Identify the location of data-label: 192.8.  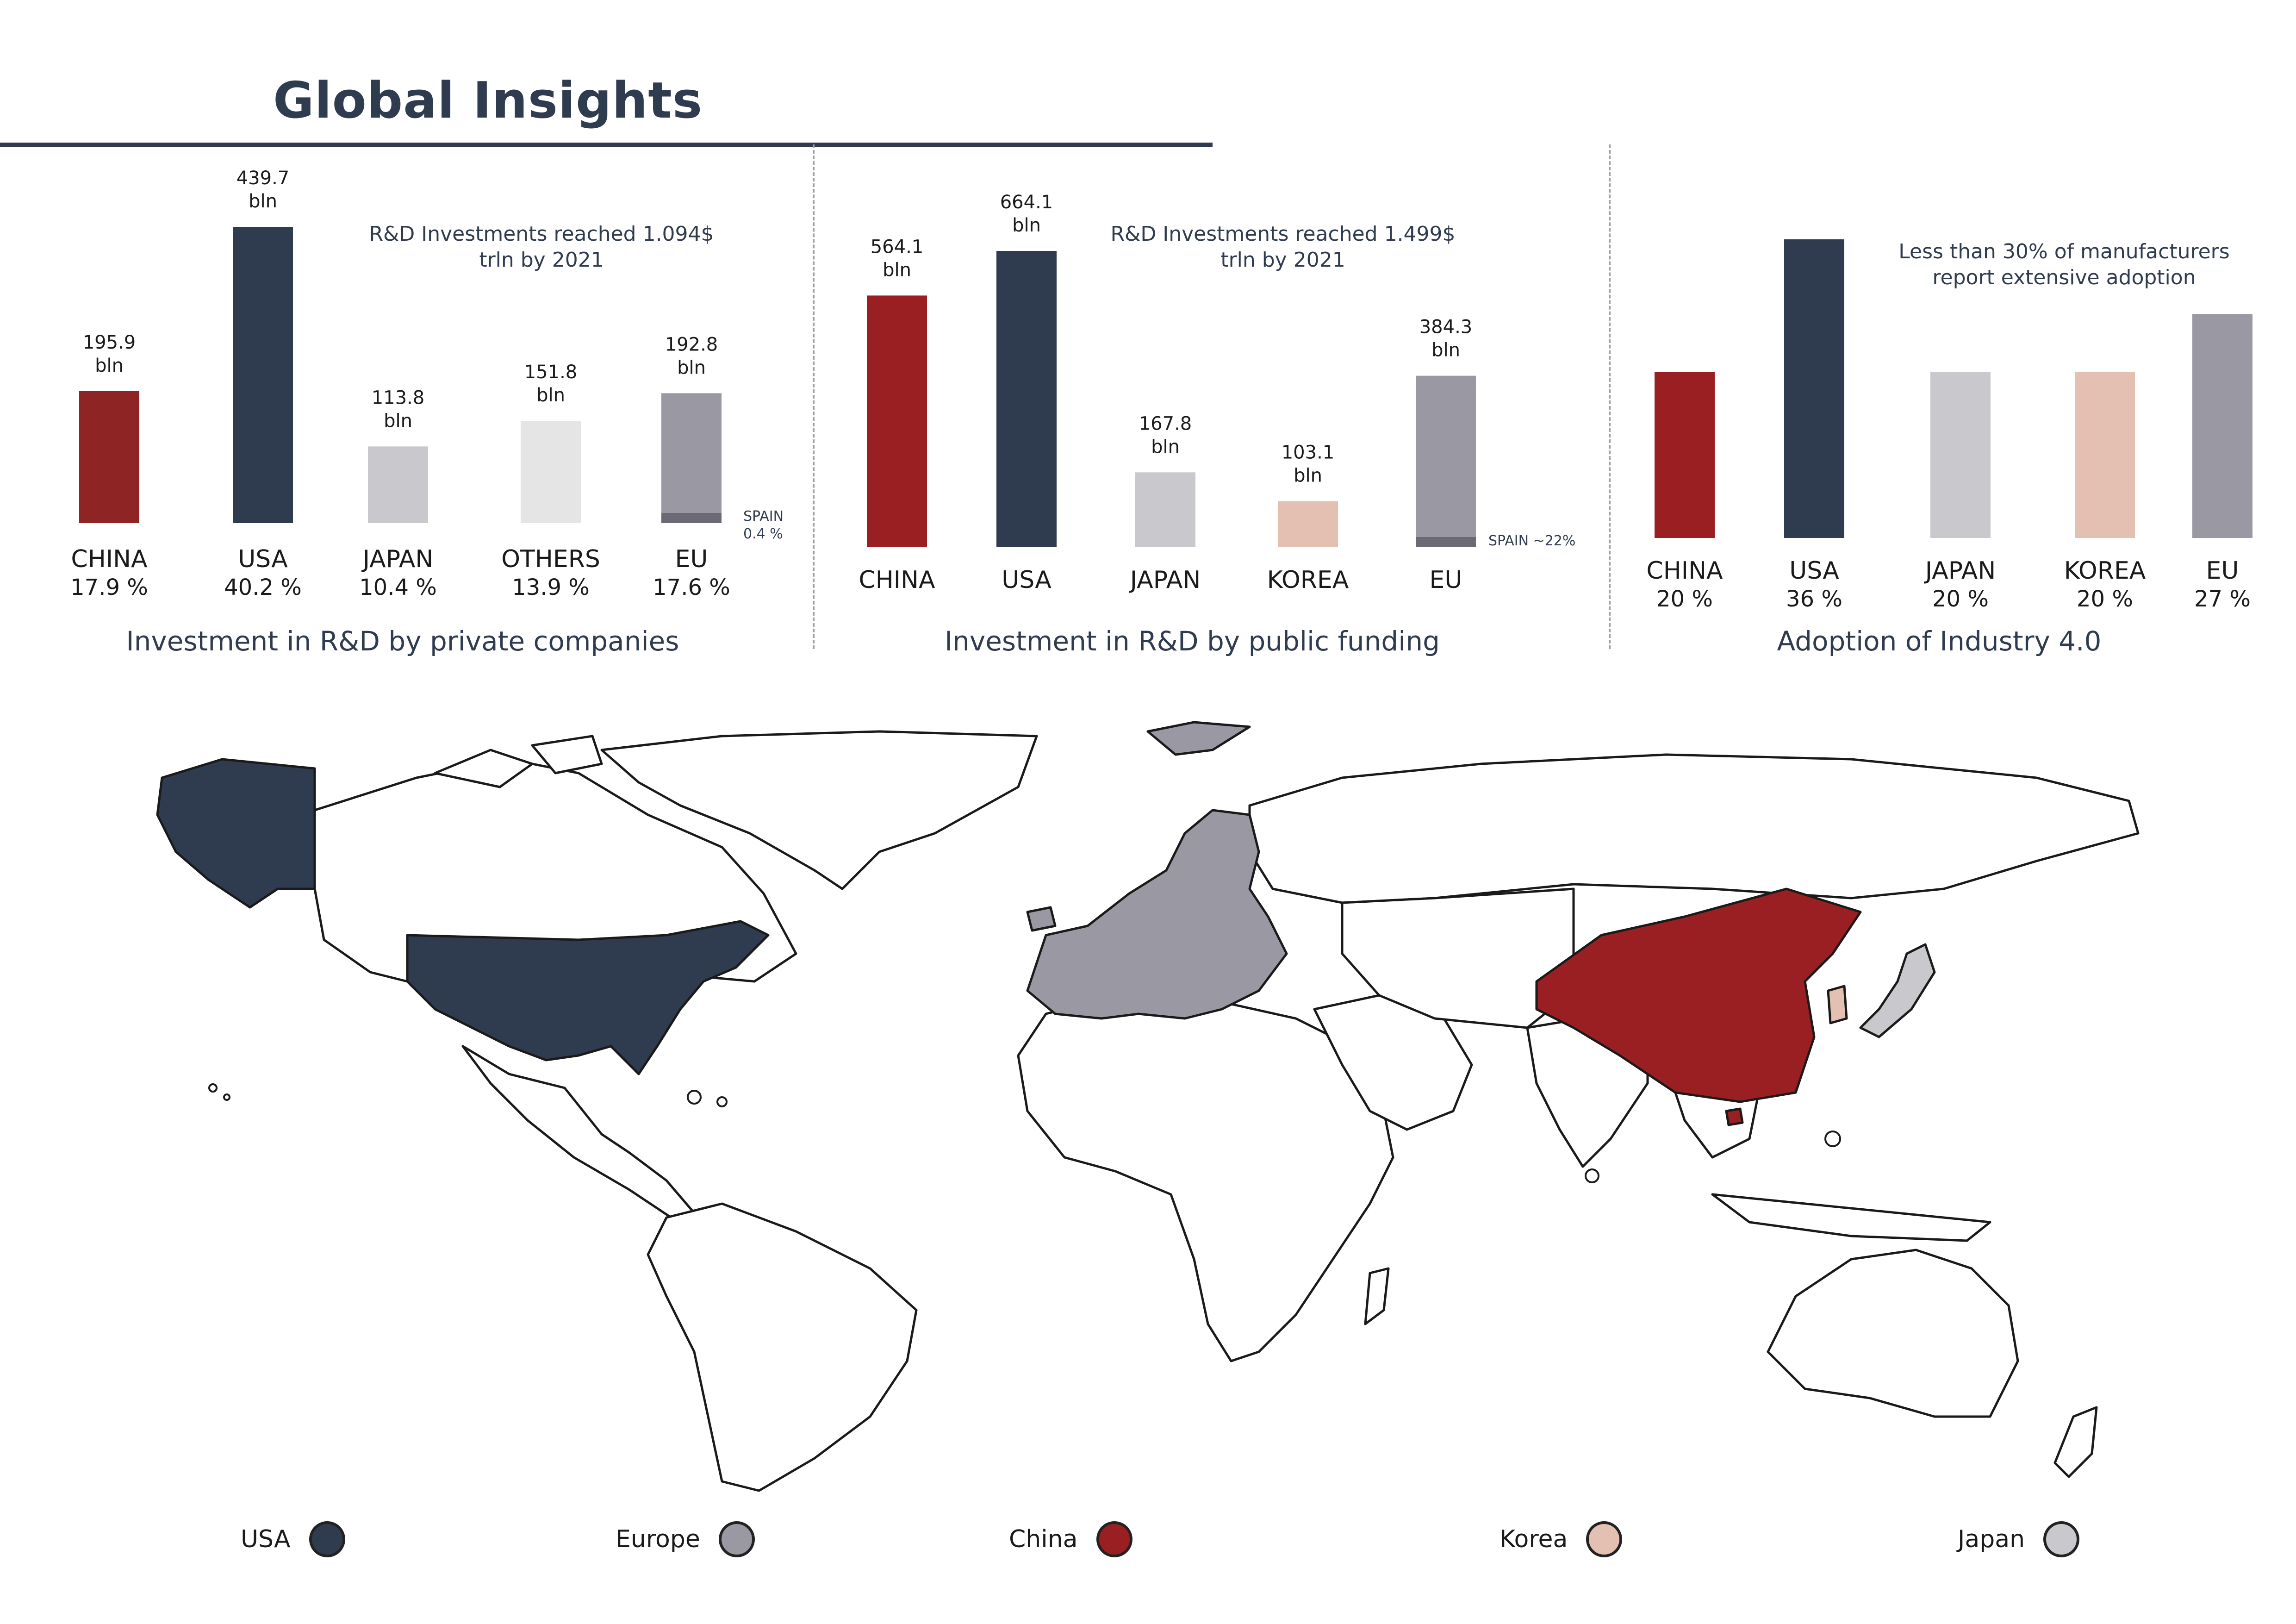
(691, 344).